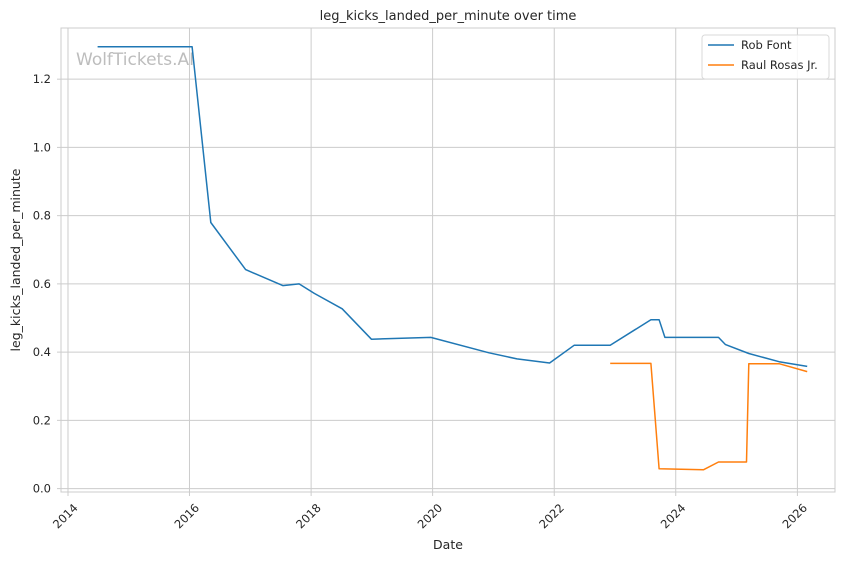 This screenshot has height=561, width=844. I want to click on y-axis-label: leg_kicks_landed_per_minute, so click(15, 259).